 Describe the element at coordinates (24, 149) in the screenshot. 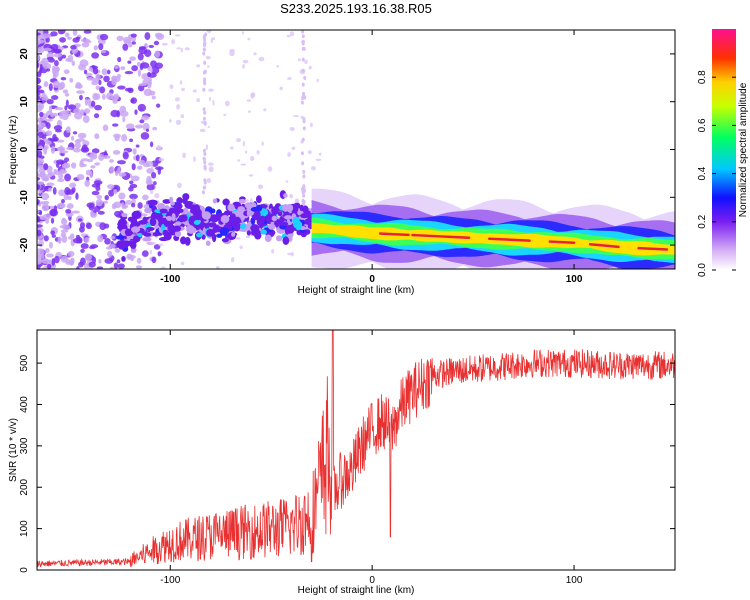

I see `spec-ytick-label: 0` at that location.